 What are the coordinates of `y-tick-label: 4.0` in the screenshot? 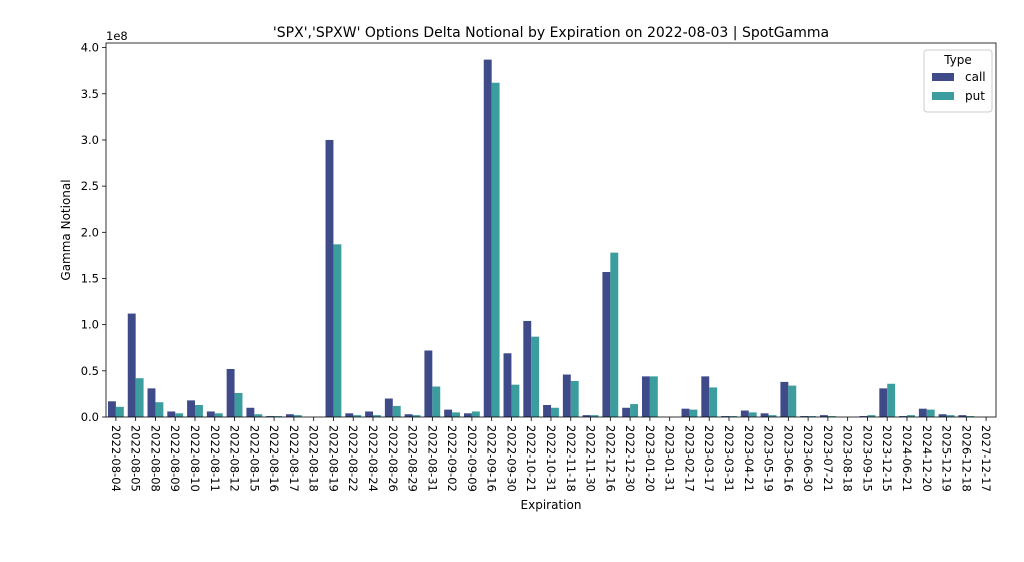 It's located at (90, 48).